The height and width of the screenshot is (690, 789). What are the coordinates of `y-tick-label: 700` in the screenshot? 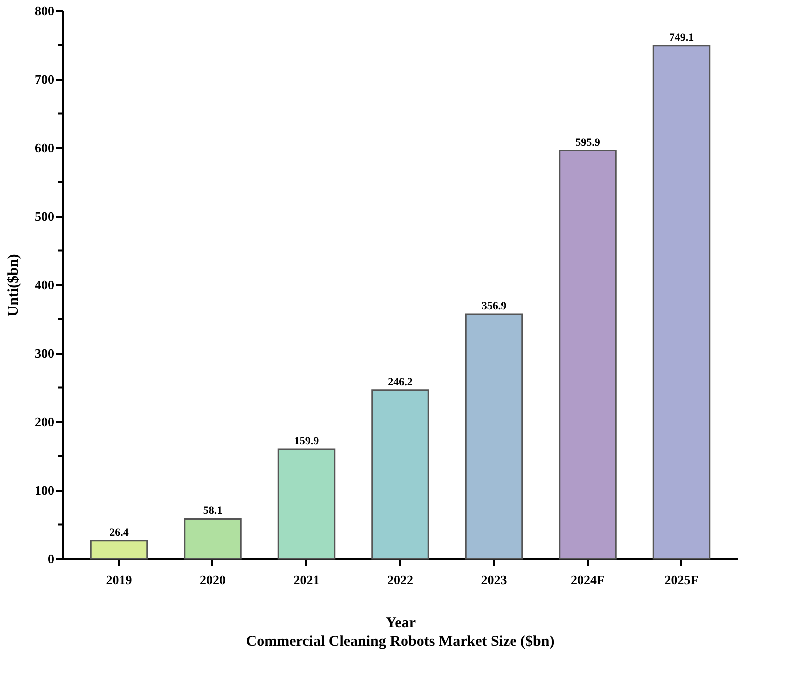 It's located at (44, 79).